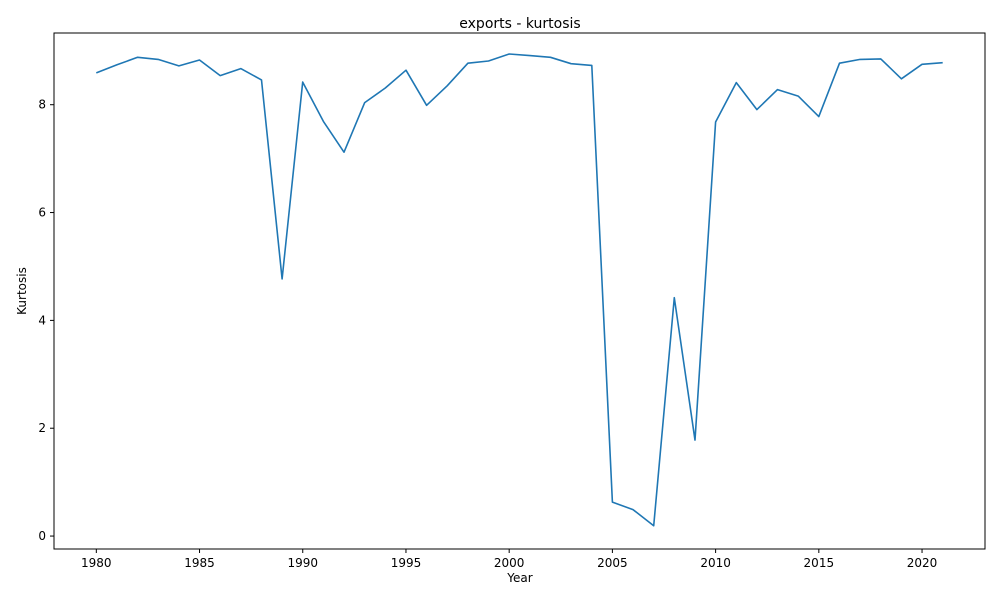  What do you see at coordinates (519, 24) in the screenshot?
I see `chart-title: exports - kurtosis` at bounding box center [519, 24].